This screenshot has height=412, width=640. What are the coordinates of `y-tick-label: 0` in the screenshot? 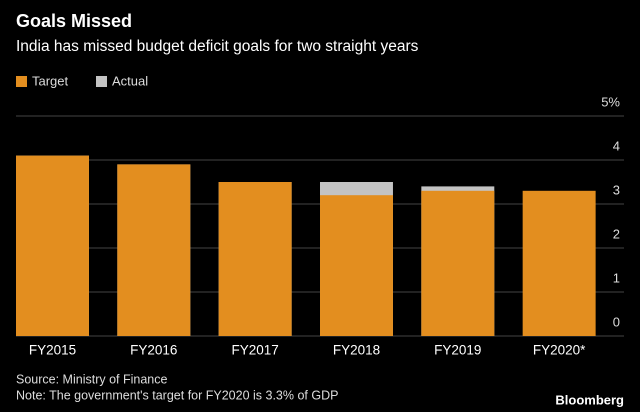 It's located at (616, 321).